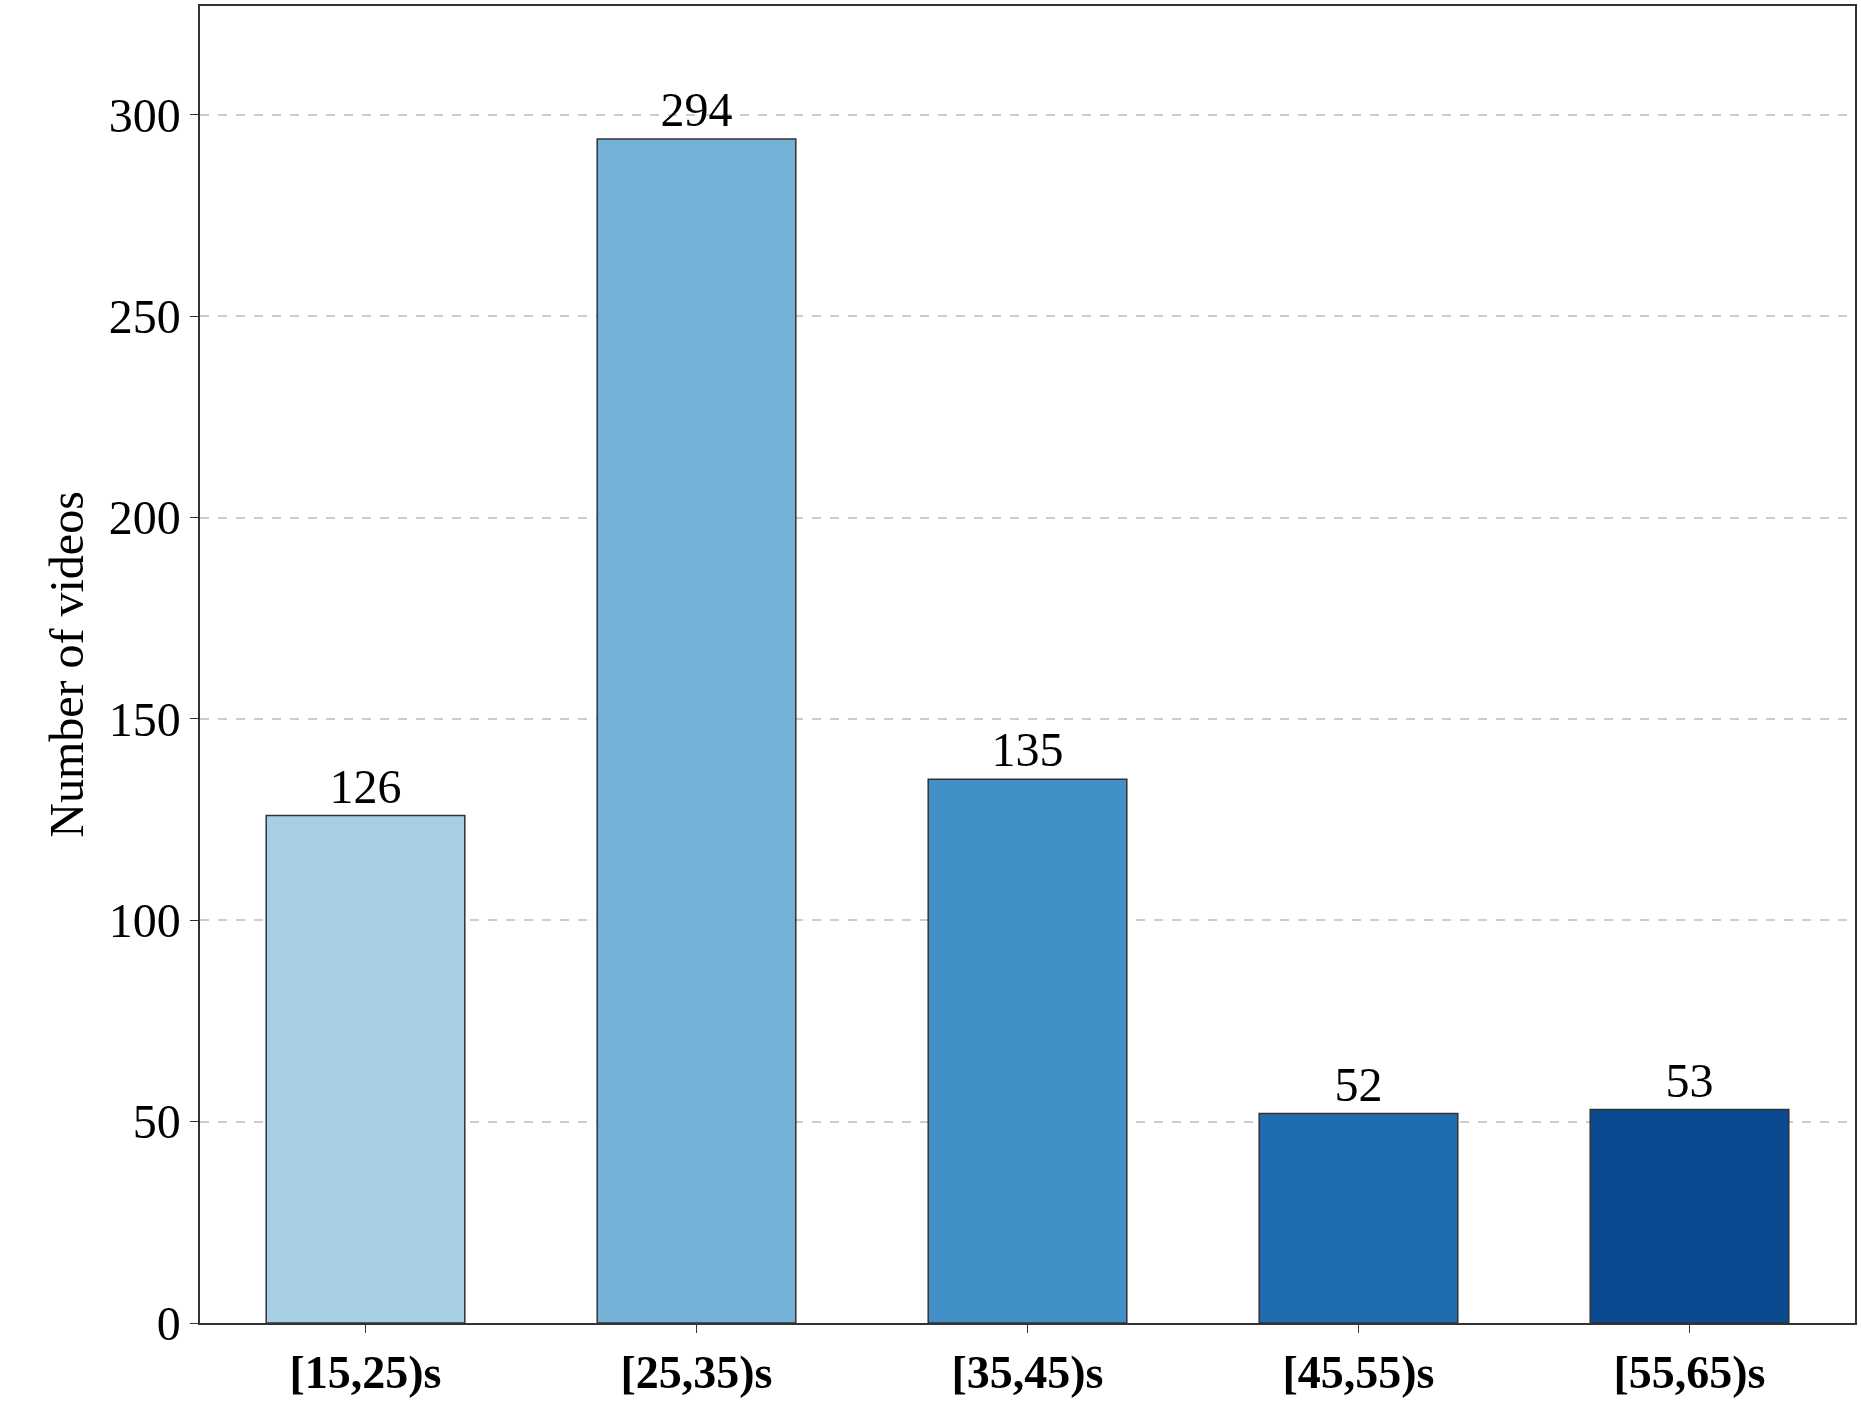  What do you see at coordinates (1027, 1372) in the screenshot?
I see `x-tick-label: [35,45)s` at bounding box center [1027, 1372].